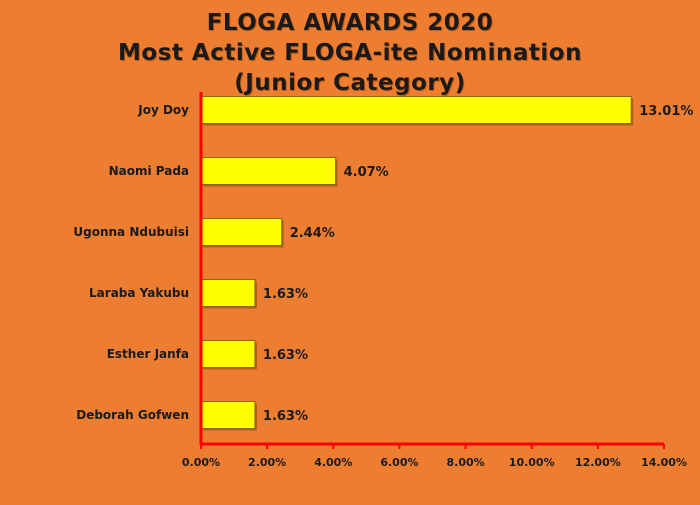 The height and width of the screenshot is (505, 700). What do you see at coordinates (666, 111) in the screenshot?
I see `value-label: 13.01%` at bounding box center [666, 111].